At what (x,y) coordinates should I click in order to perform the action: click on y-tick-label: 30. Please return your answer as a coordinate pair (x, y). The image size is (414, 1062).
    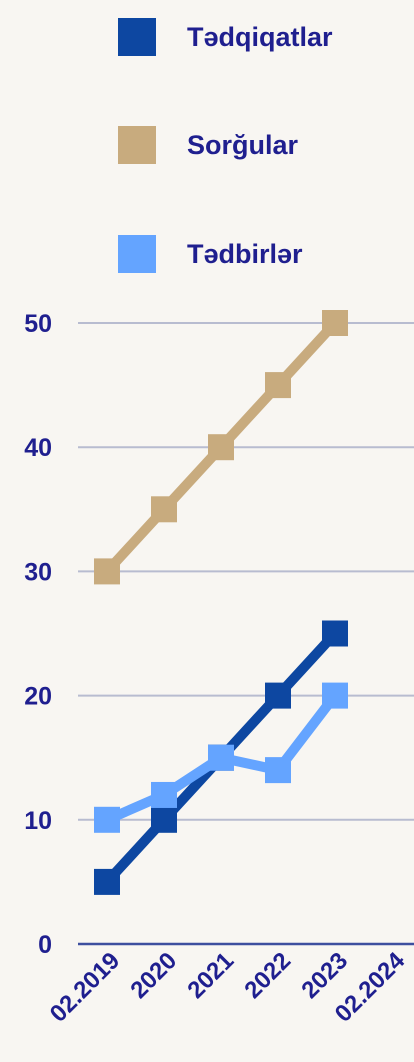
    Looking at the image, I should click on (38, 572).